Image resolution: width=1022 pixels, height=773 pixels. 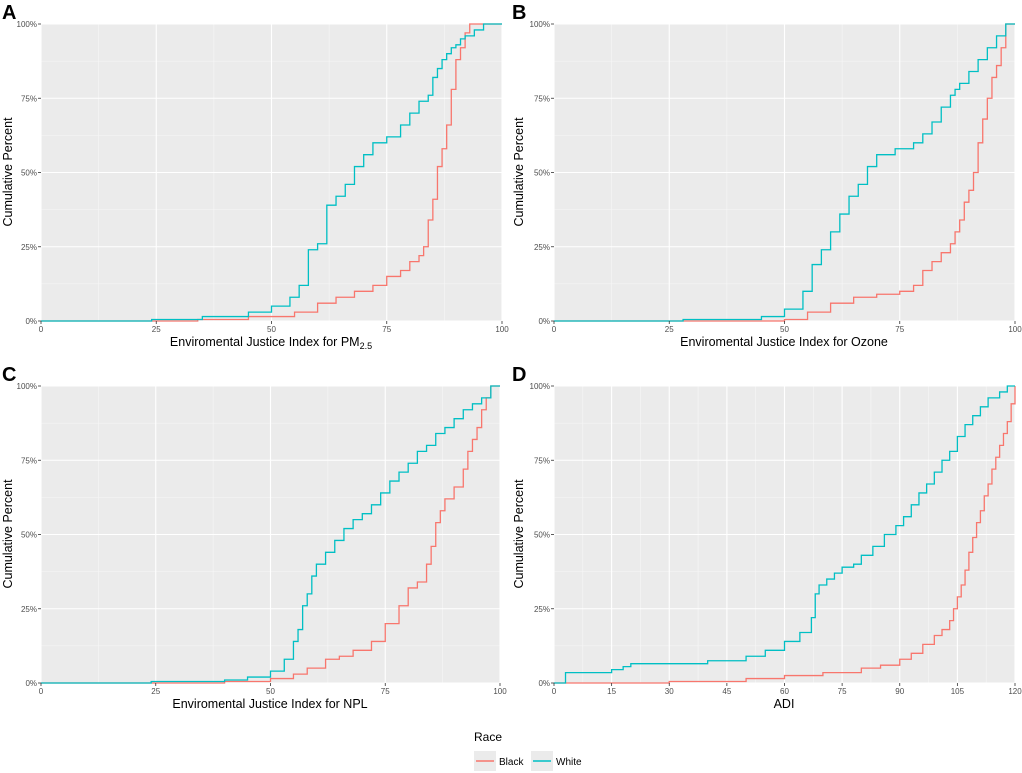 I want to click on legend-title: Race, so click(x=488, y=737).